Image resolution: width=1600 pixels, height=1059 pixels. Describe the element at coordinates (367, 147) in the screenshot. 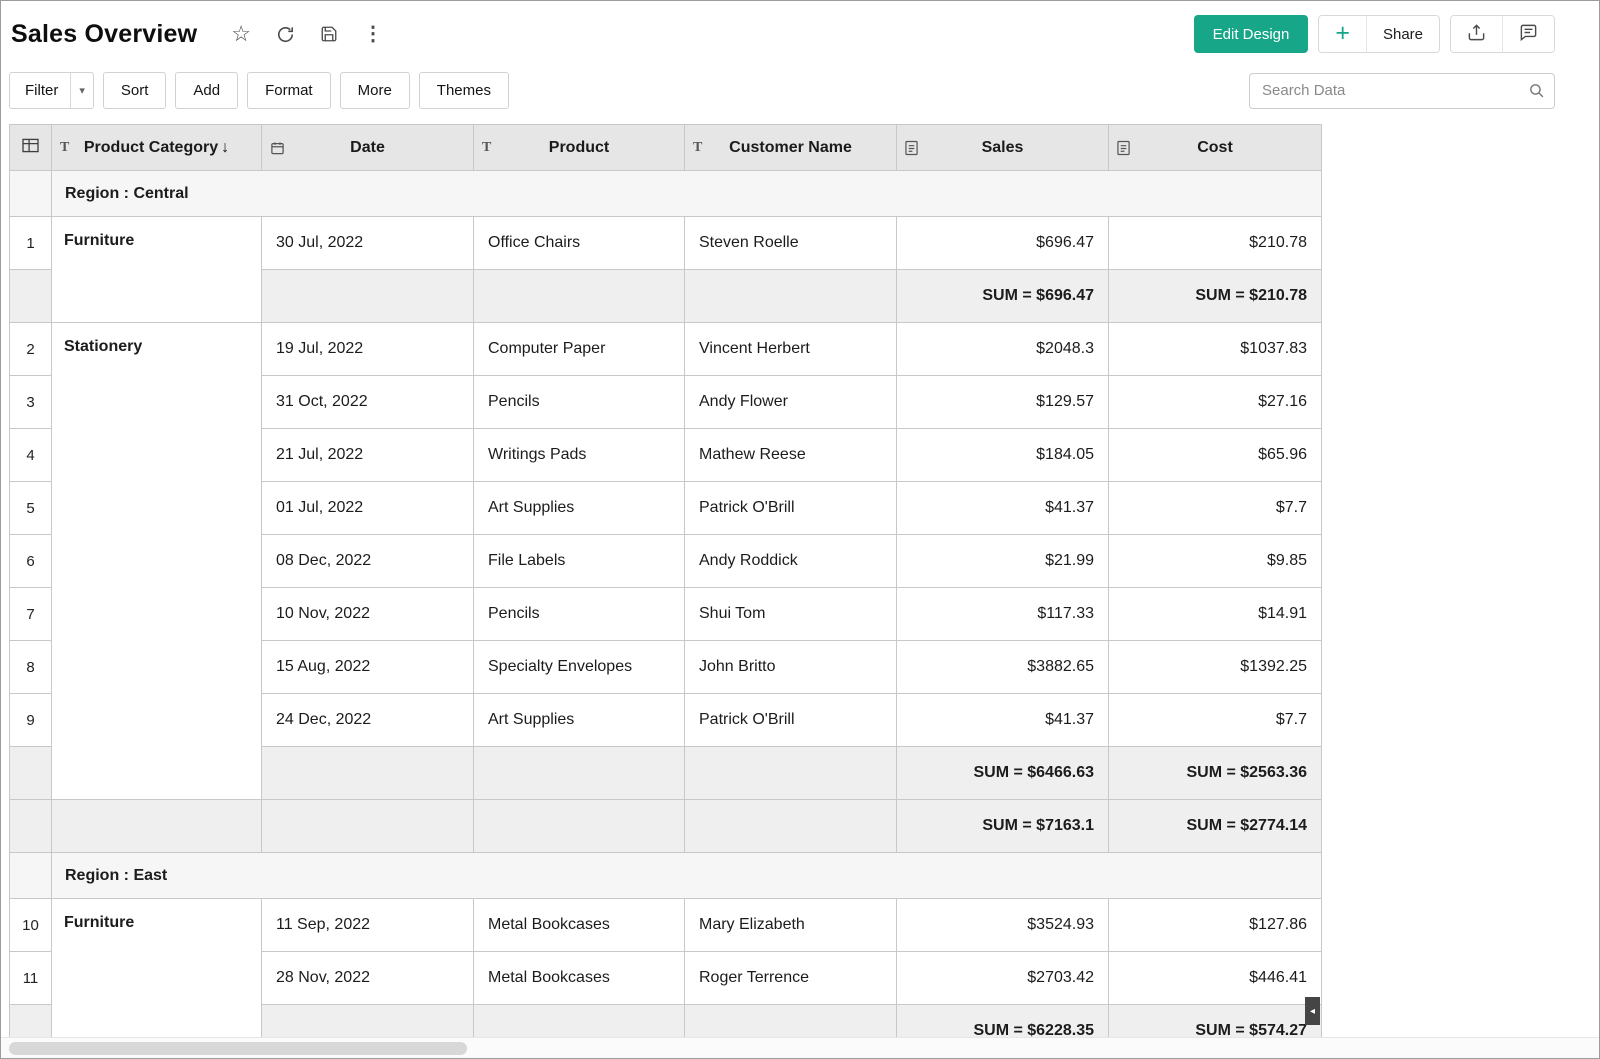

I see `column-header-date: Date` at that location.